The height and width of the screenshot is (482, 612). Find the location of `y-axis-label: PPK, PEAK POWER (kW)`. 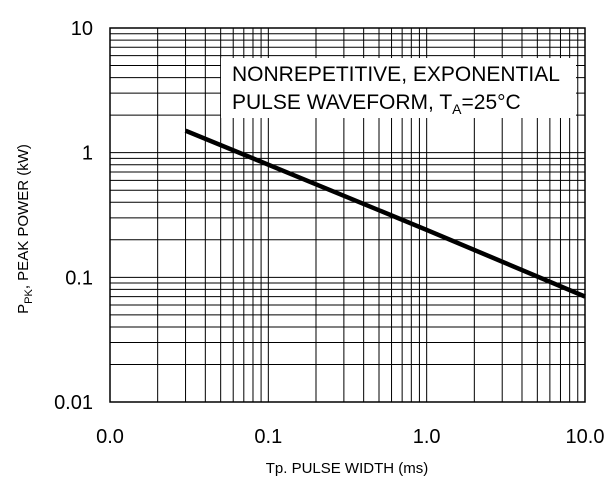

y-axis-label: PPK, PEAK POWER (kW) is located at coordinates (25, 229).